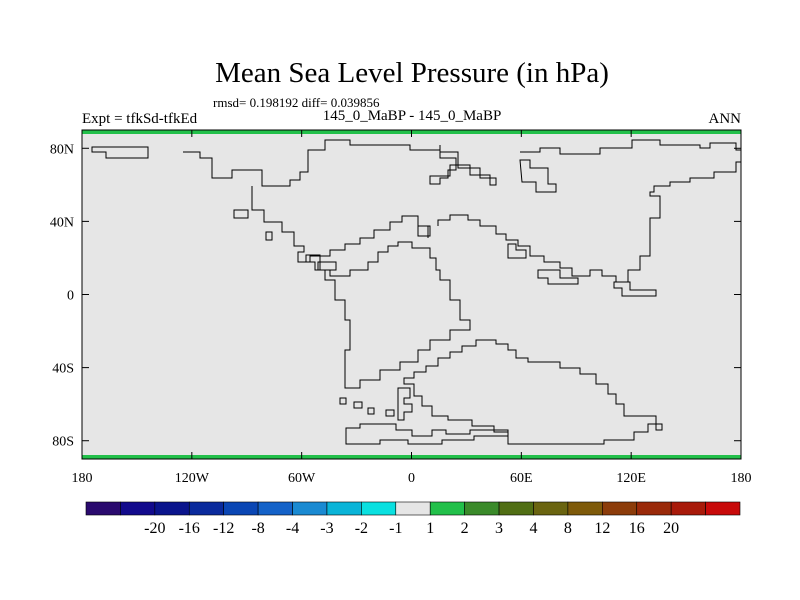  What do you see at coordinates (533, 528) in the screenshot?
I see `colorbar-label: 4` at bounding box center [533, 528].